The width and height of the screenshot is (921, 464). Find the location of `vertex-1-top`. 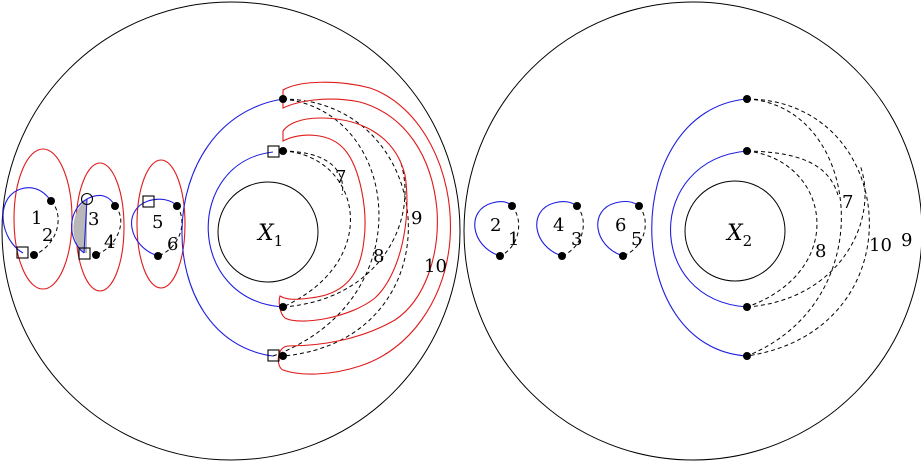

vertex-1-top is located at coordinates (51, 201).